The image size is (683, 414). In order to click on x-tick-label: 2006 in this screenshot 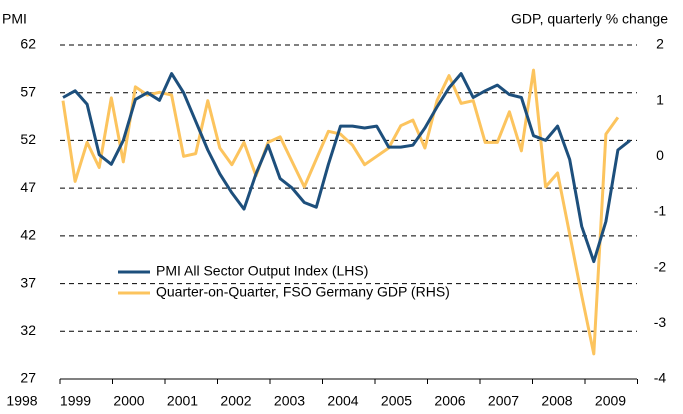, I will do `click(449, 401)`.